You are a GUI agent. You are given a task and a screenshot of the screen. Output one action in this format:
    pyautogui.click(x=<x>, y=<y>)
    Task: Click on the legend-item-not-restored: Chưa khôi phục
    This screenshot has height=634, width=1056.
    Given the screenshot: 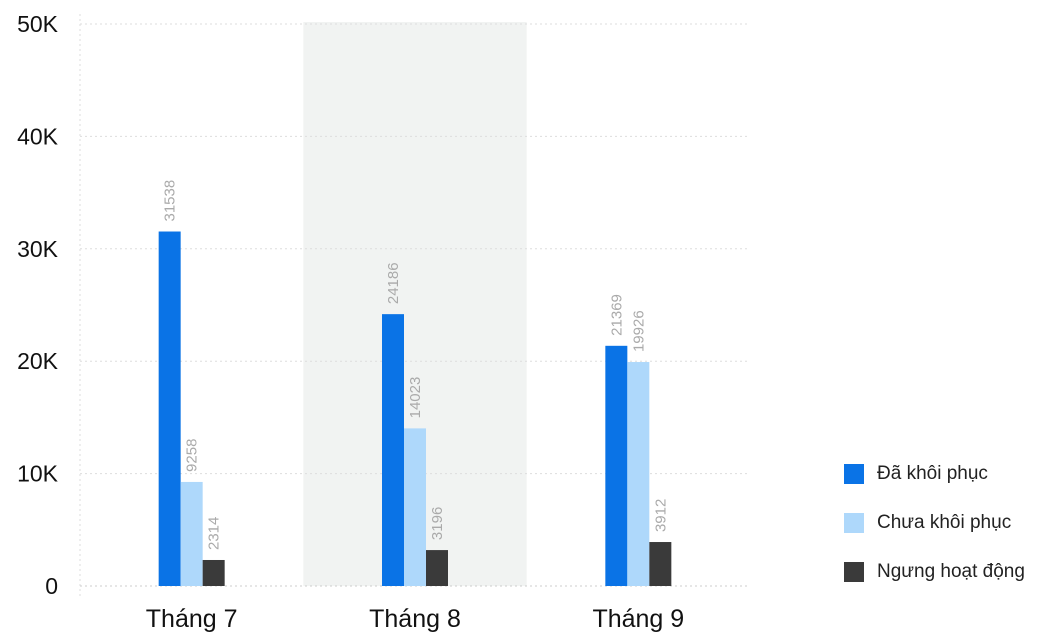 What is the action you would take?
    pyautogui.click(x=934, y=523)
    